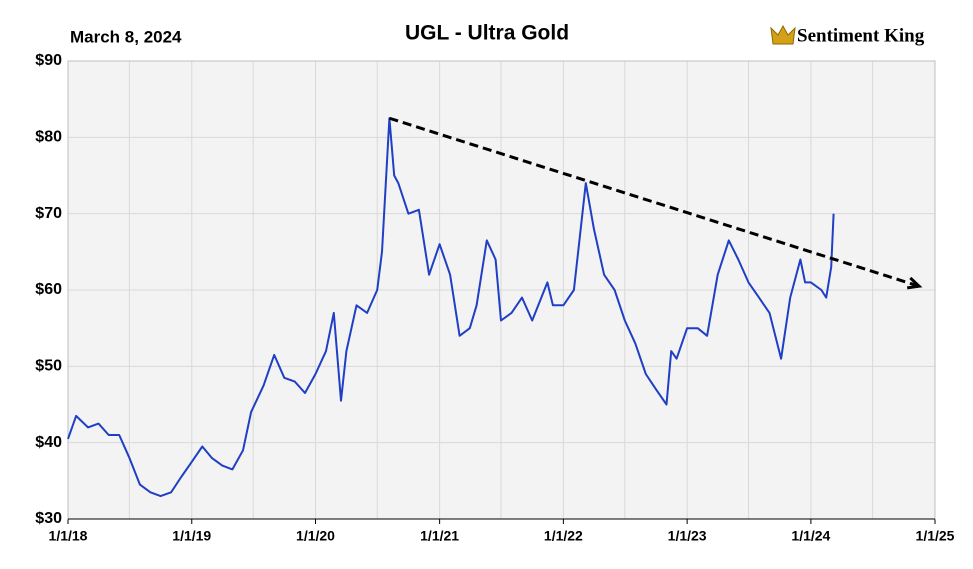 The height and width of the screenshot is (569, 973). What do you see at coordinates (191, 536) in the screenshot?
I see `x-tick-label: 1/1/19` at bounding box center [191, 536].